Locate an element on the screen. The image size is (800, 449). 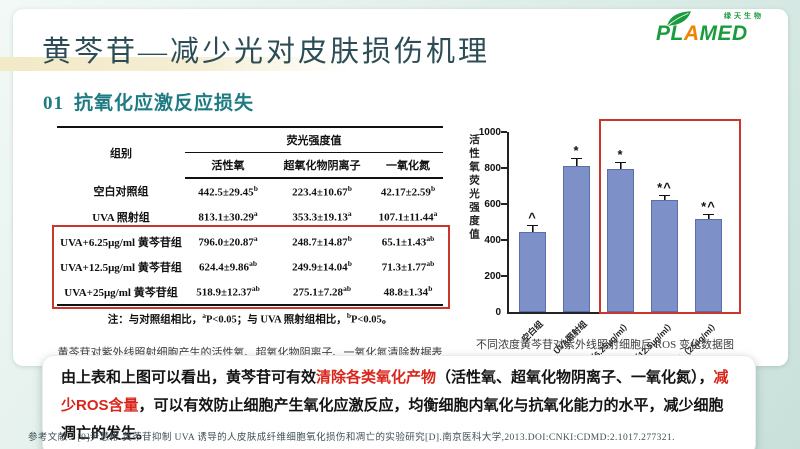
leaf-icon is located at coordinates (678, 19).